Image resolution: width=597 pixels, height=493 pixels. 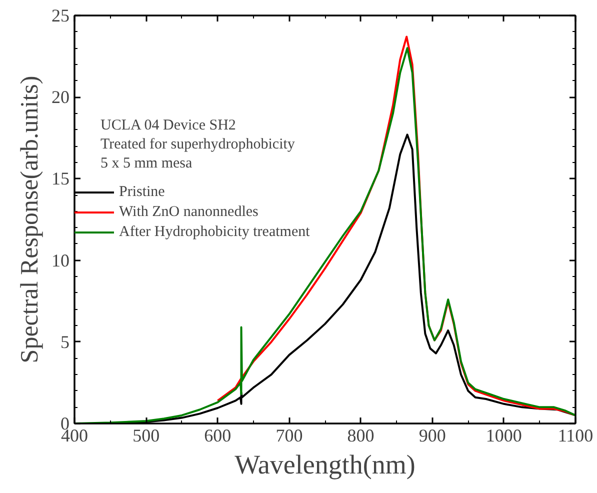 I want to click on x-axis-title: Wavelength(nm), so click(x=325, y=465).